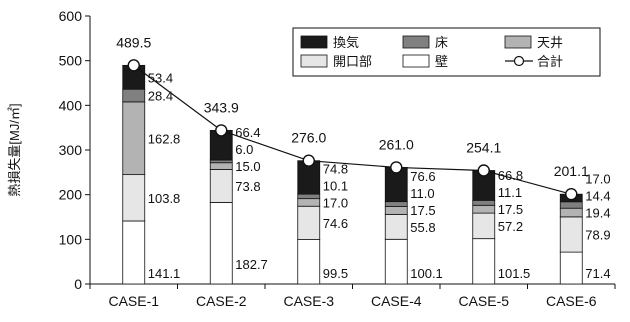 This screenshot has height=322, width=630. Describe the element at coordinates (71, 105) in the screenshot. I see `y-tick-label: 400` at that location.